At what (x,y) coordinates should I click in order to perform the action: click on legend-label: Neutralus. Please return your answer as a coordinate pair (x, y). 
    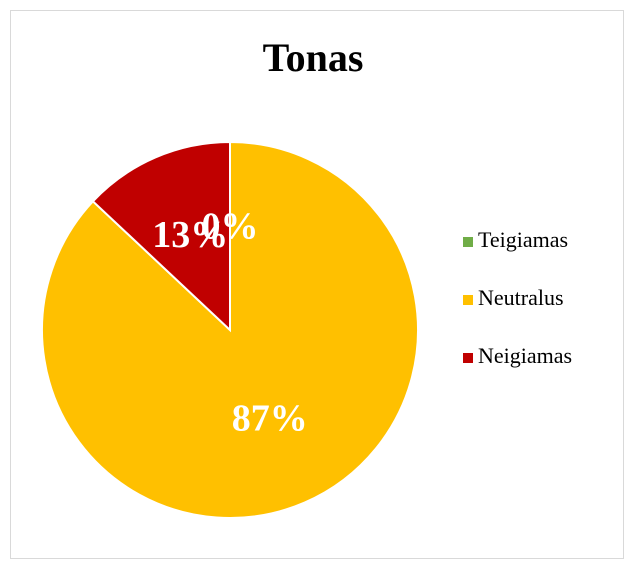
    Looking at the image, I should click on (521, 297).